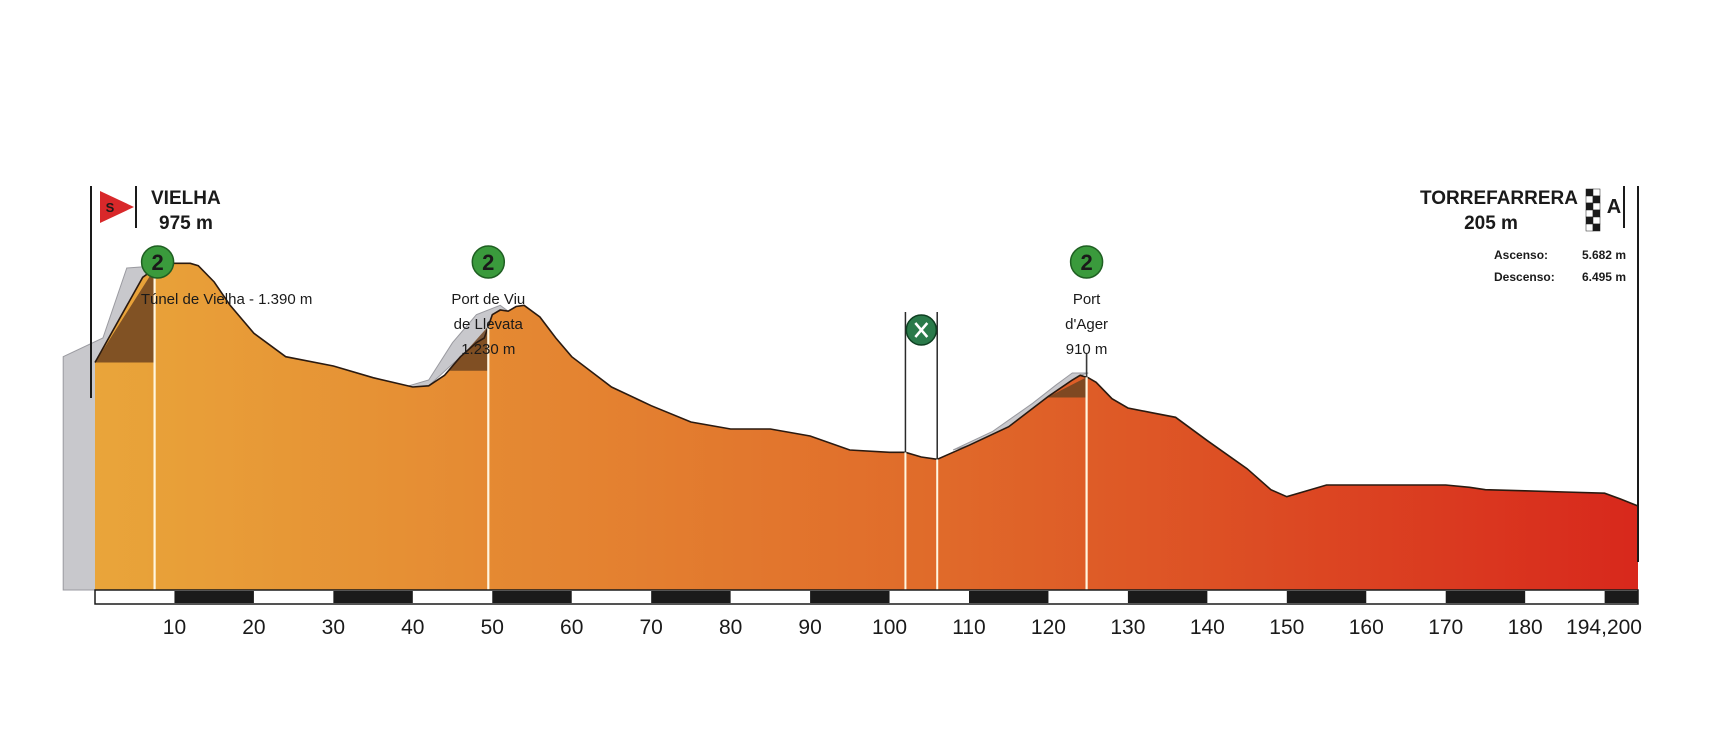 The width and height of the screenshot is (1710, 734). Describe the element at coordinates (1445, 627) in the screenshot. I see `x-tick-label: 170` at that location.